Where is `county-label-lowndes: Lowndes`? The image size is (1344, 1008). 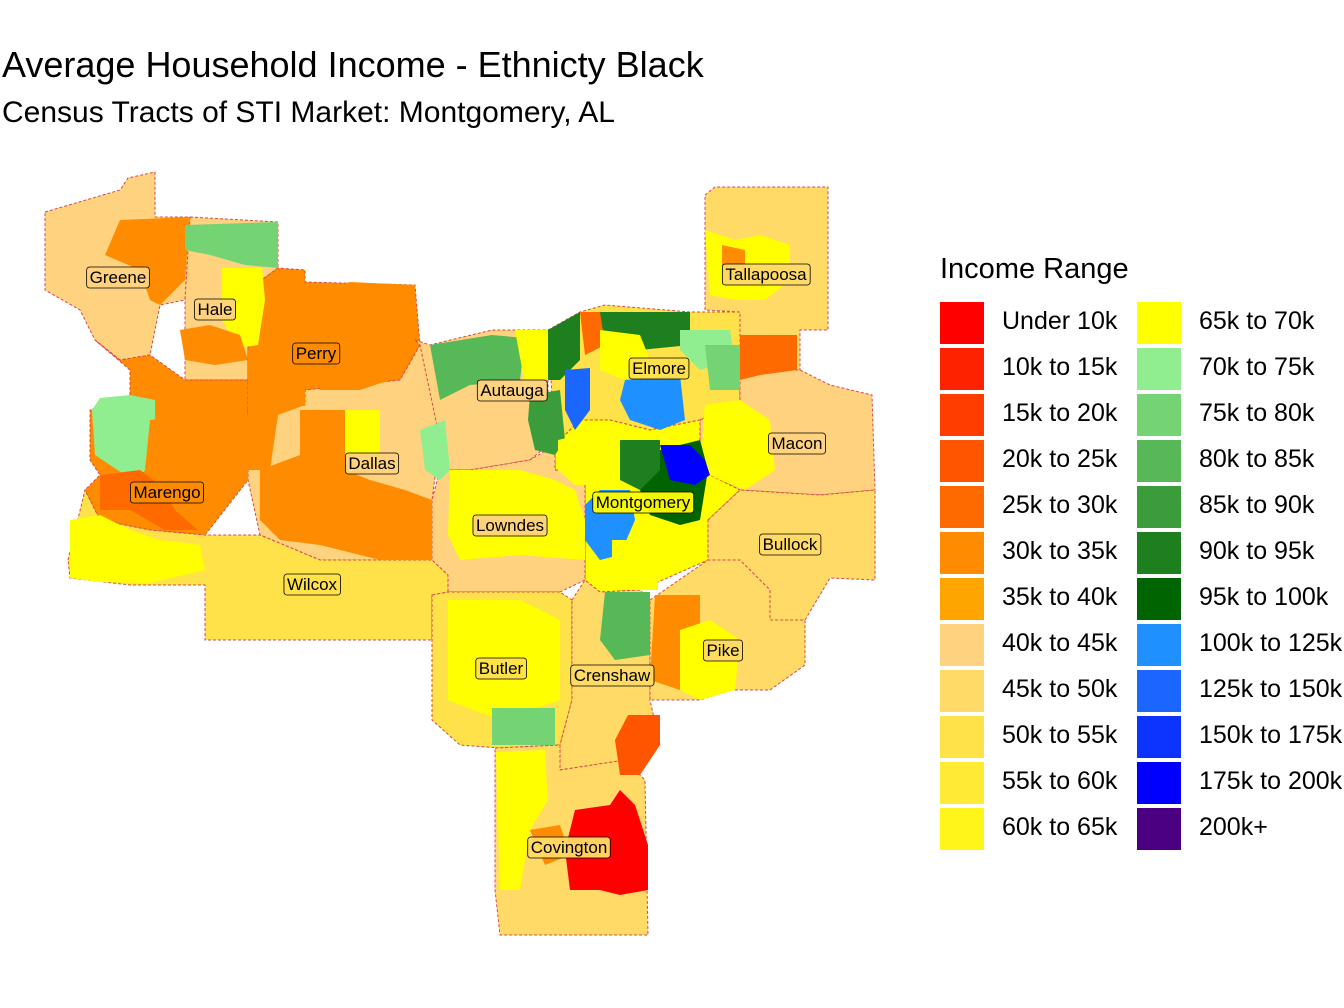 county-label-lowndes: Lowndes is located at coordinates (510, 525).